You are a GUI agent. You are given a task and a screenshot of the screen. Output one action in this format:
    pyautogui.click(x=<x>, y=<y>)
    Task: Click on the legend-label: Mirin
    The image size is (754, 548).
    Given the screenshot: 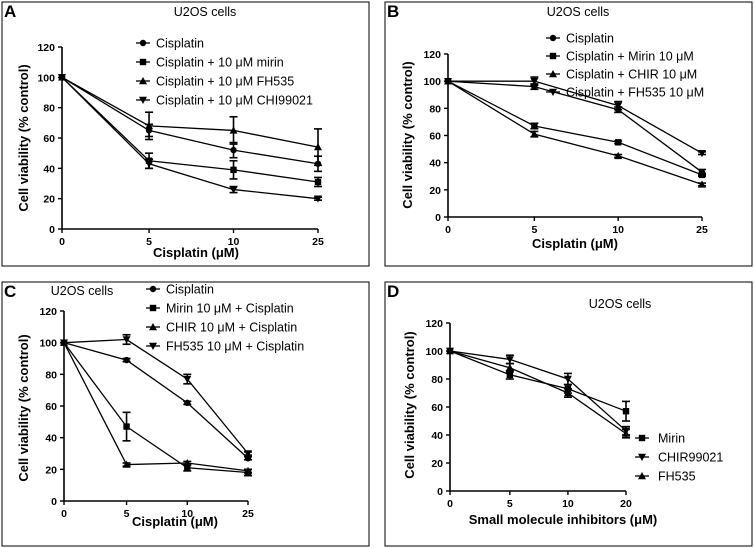 What is the action you would take?
    pyautogui.click(x=671, y=439)
    